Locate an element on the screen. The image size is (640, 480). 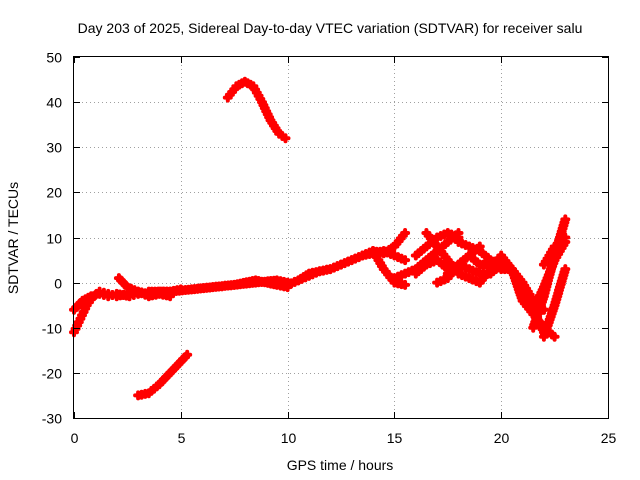
x-tick-label: 0 is located at coordinates (75, 438).